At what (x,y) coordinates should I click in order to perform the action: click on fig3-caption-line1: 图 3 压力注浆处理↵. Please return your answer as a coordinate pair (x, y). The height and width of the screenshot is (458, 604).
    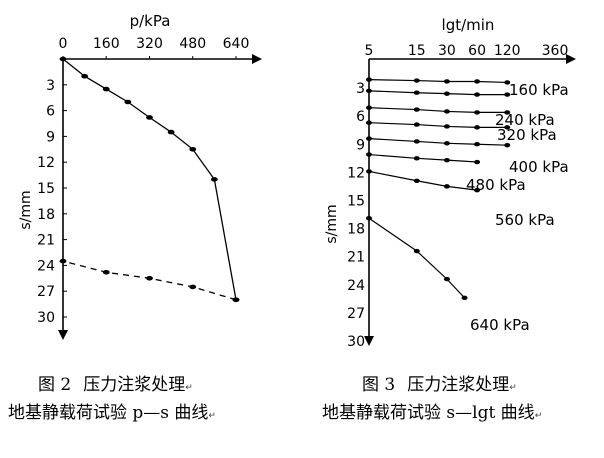
    Looking at the image, I should click on (439, 382).